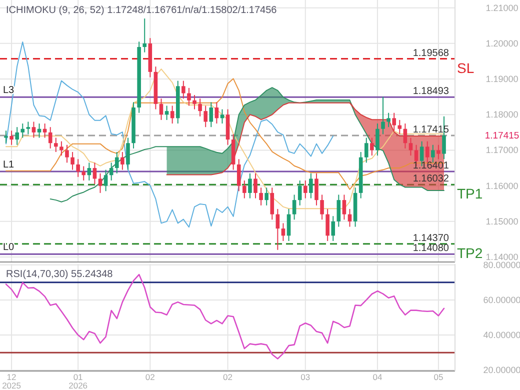 The height and width of the screenshot is (390, 520). Describe the element at coordinates (502, 221) in the screenshot. I see `y-tick-label: 1.15000` at that location.